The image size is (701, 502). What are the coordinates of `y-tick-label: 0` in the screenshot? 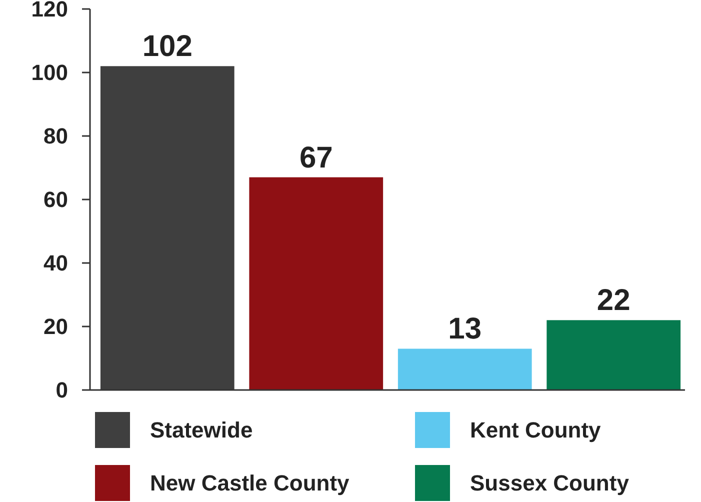 It's located at (62, 390).